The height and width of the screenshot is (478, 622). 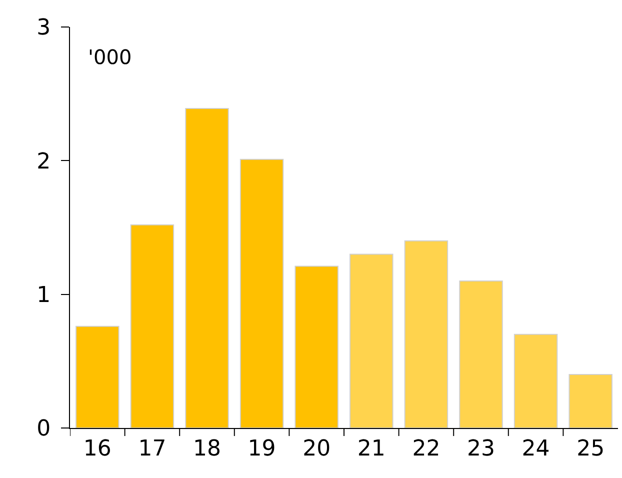 What do you see at coordinates (97, 449) in the screenshot?
I see `x-tick-label: 16` at bounding box center [97, 449].